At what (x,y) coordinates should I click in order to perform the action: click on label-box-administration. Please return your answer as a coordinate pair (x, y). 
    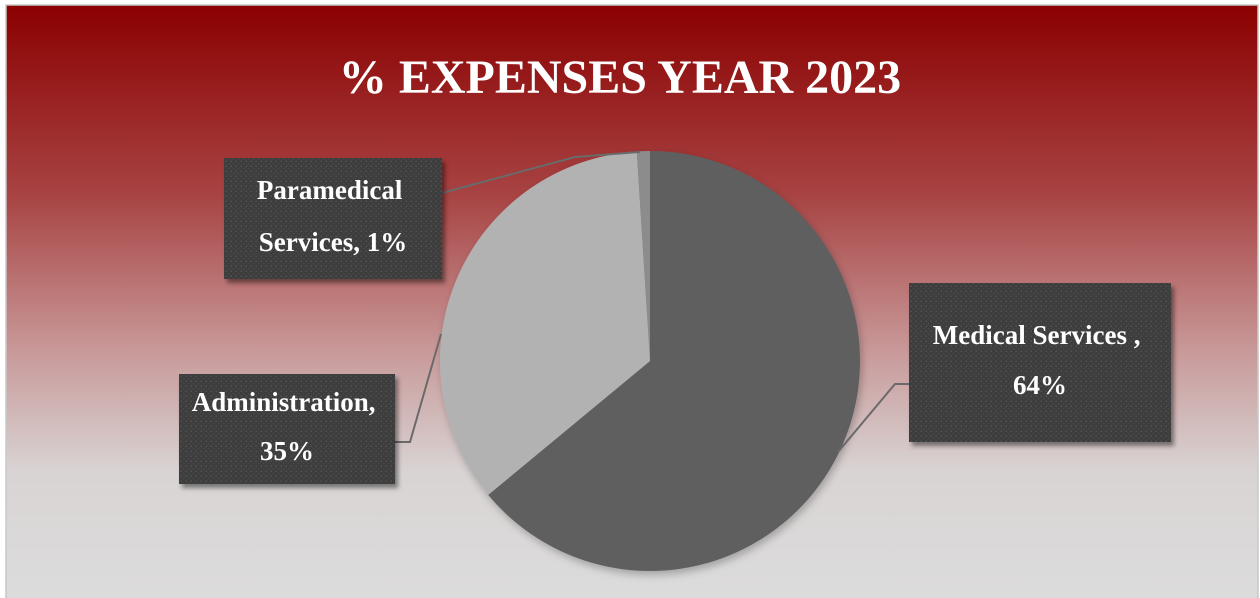
    Looking at the image, I should click on (287, 429).